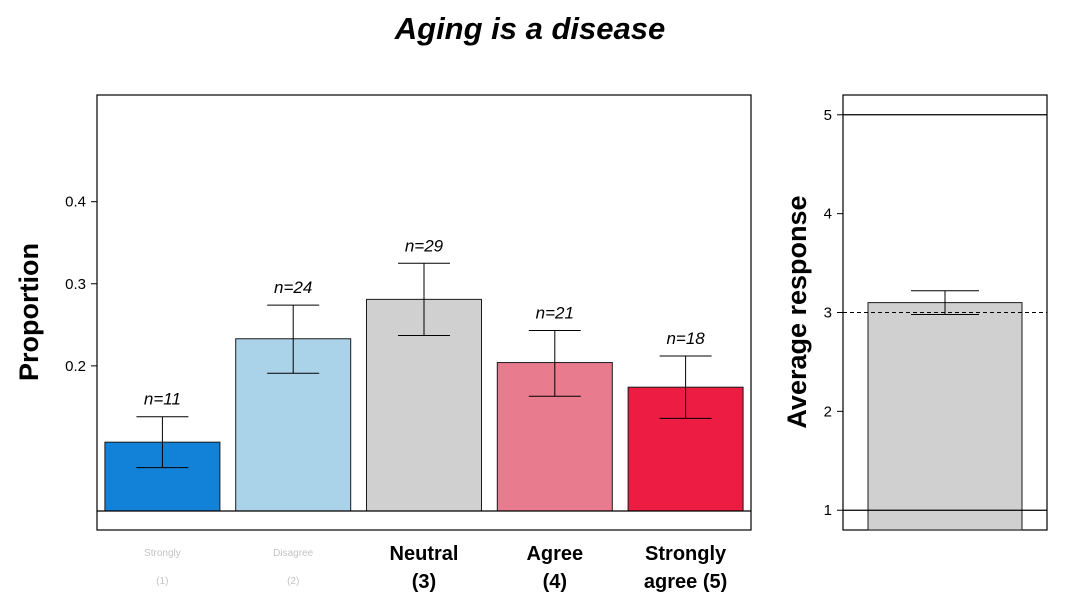 The width and height of the screenshot is (1080, 612). Describe the element at coordinates (828, 115) in the screenshot. I see `right-y-tick-label: 5` at that location.